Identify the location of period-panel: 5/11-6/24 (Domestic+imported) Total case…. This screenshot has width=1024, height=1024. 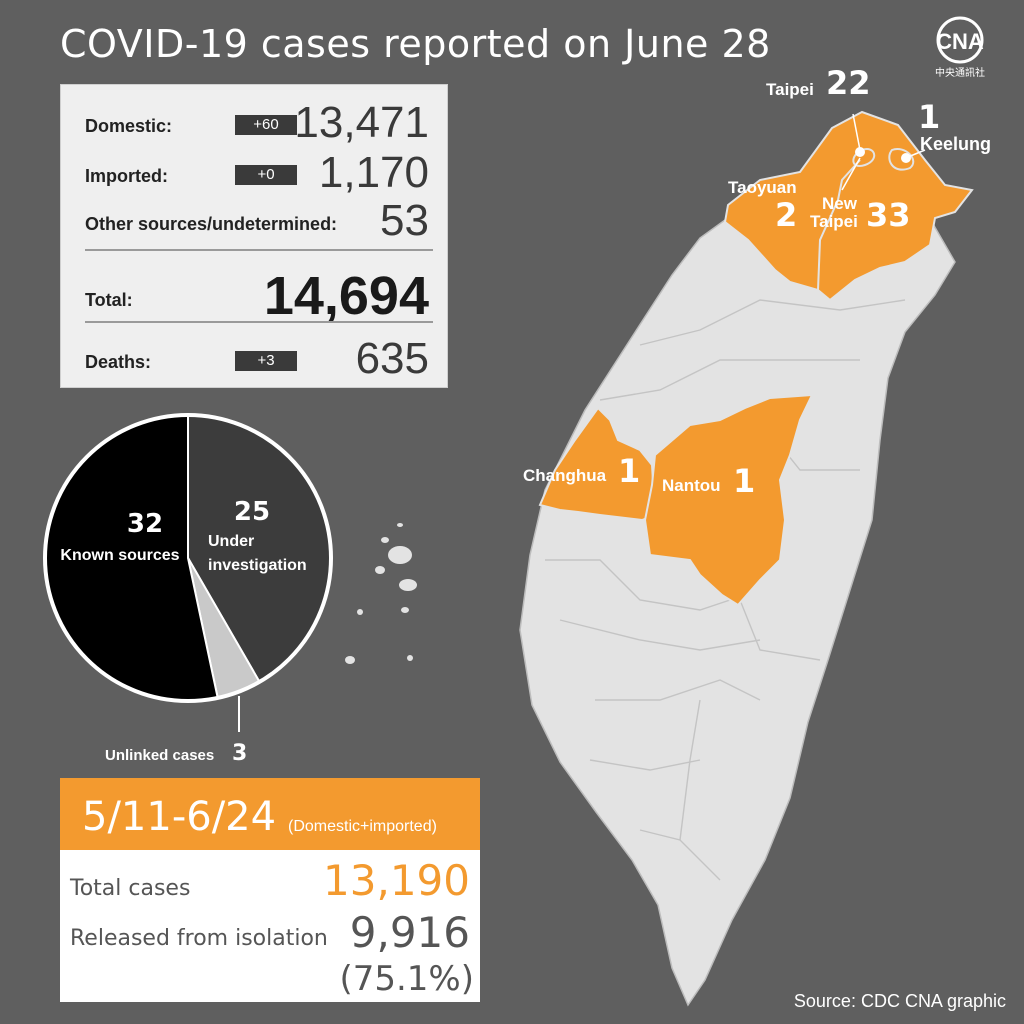
(270, 890).